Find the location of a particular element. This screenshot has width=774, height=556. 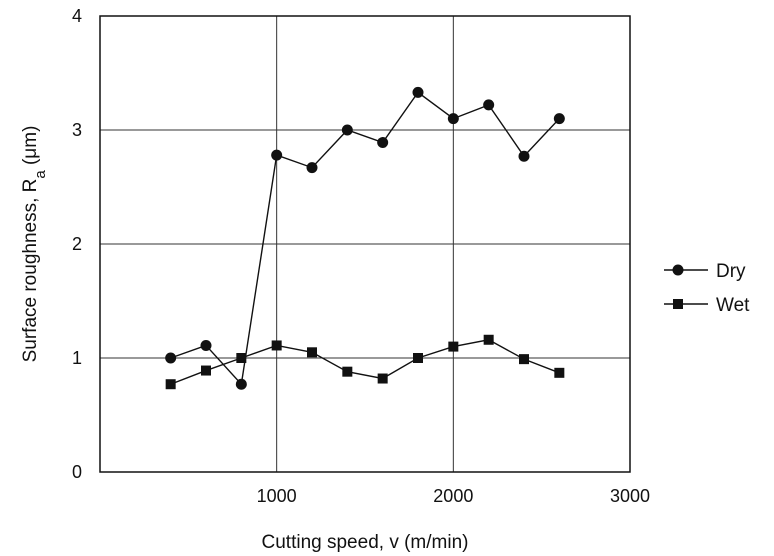

y-tick-label: 3 is located at coordinates (77, 130).